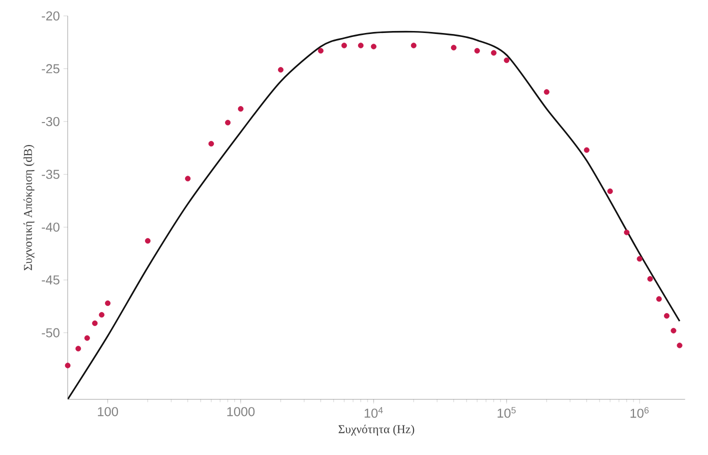 Image resolution: width=708 pixels, height=455 pixels. What do you see at coordinates (51, 279) in the screenshot?
I see `y-tick-label: -45` at bounding box center [51, 279].